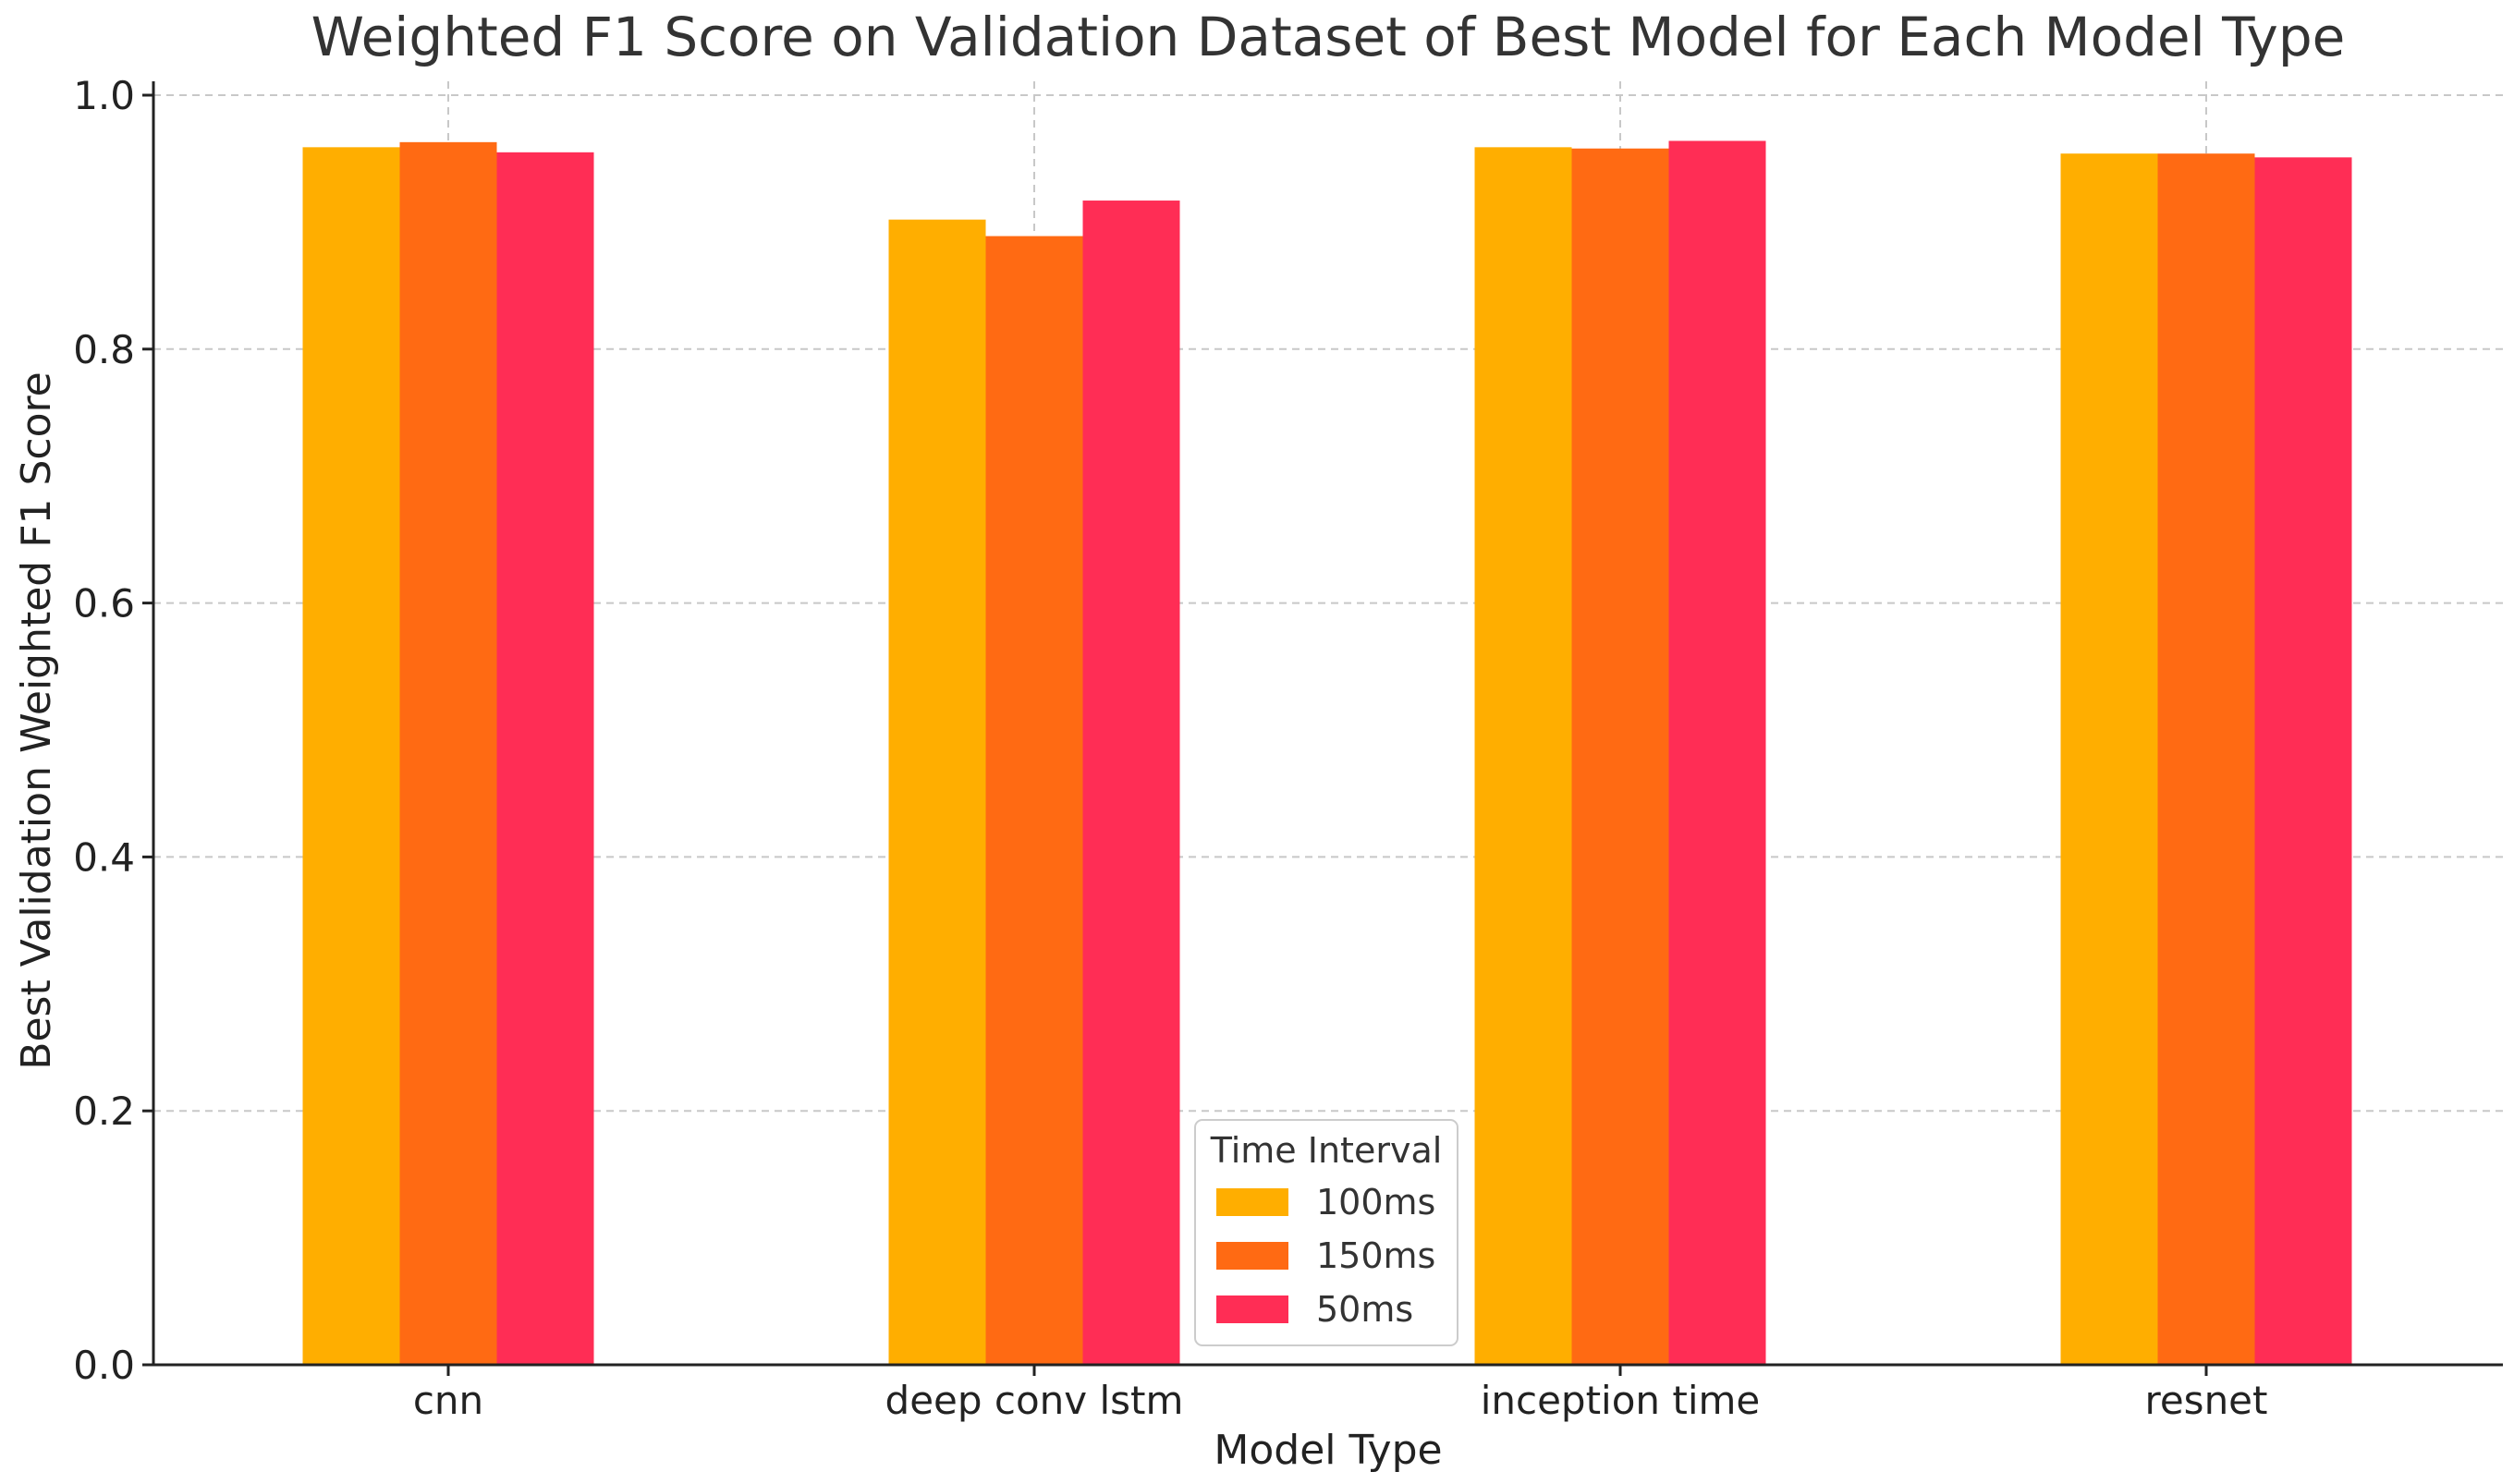  Describe the element at coordinates (1252, 1309) in the screenshot. I see `legend-swatch-50ms` at that location.